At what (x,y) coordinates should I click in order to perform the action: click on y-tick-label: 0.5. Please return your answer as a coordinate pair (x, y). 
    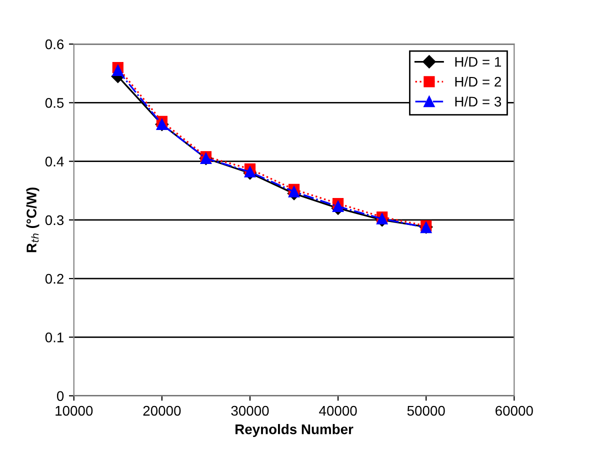
    Looking at the image, I should click on (54, 103).